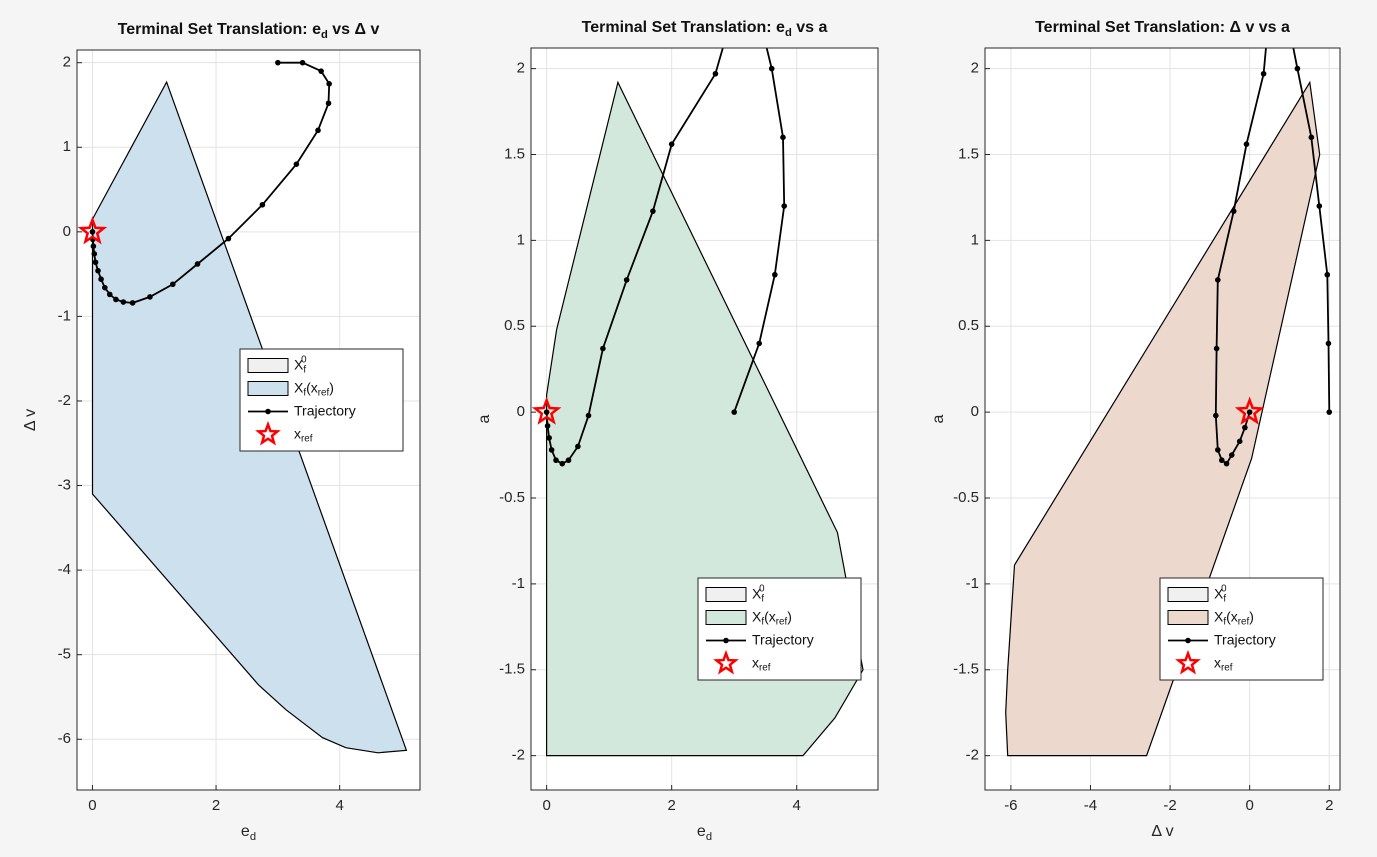  Describe the element at coordinates (1251, 616) in the screenshot. I see `legend-label-part: )` at that location.